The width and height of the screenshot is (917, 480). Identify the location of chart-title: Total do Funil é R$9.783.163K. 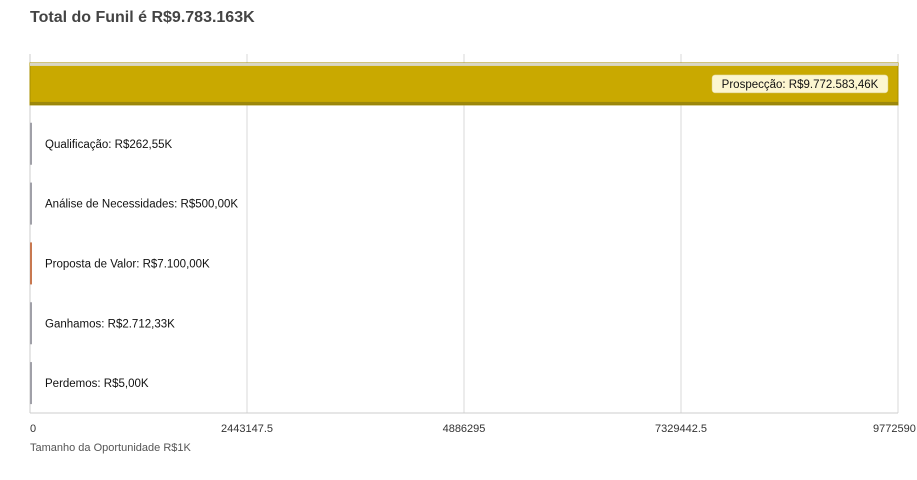
(142, 17).